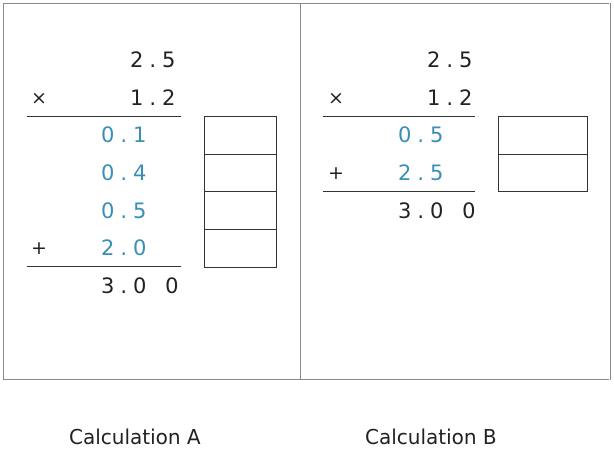 This screenshot has height=464, width=614. I want to click on panel-divider, so click(300, 191).